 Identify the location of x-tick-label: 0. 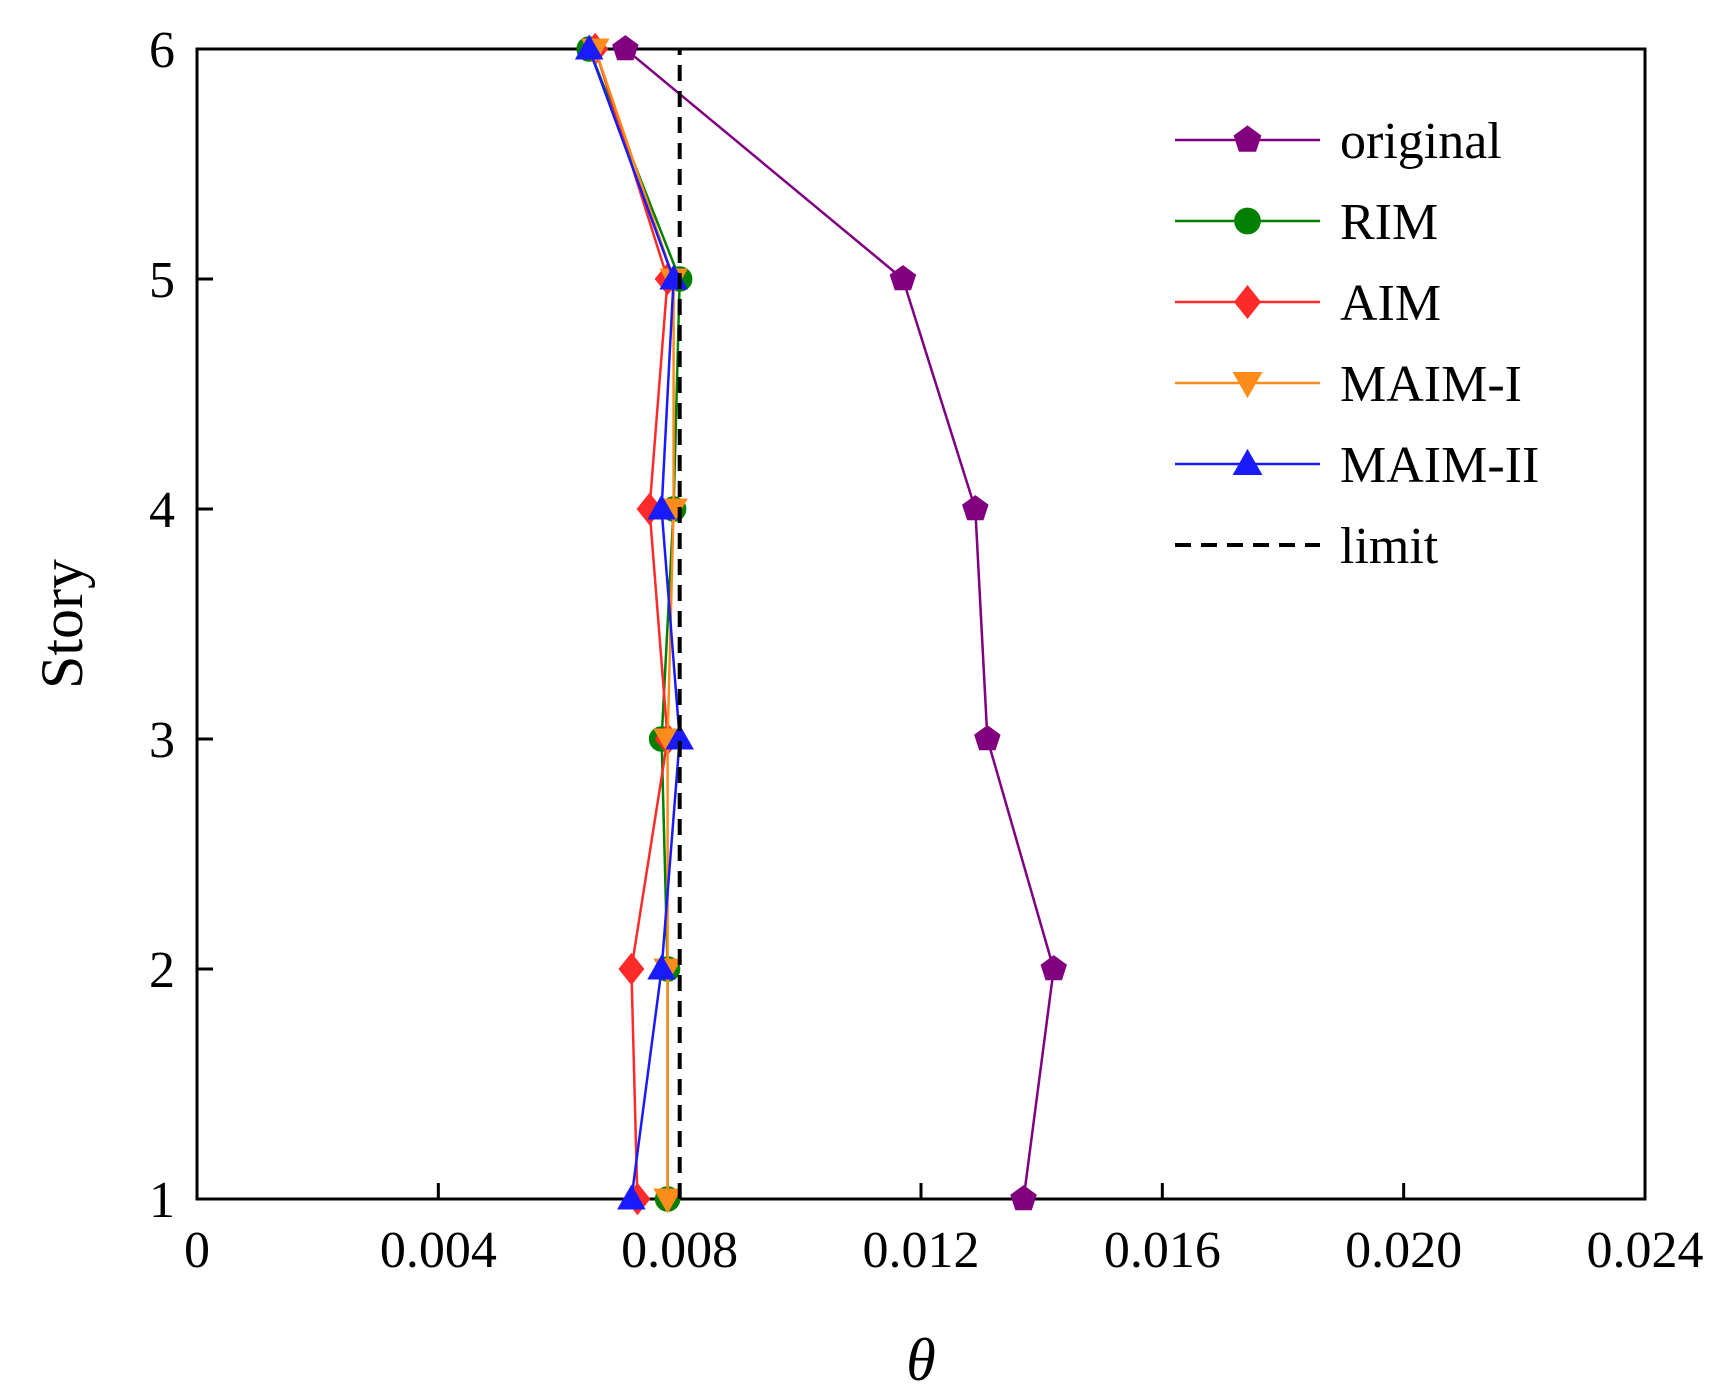
(197, 1250).